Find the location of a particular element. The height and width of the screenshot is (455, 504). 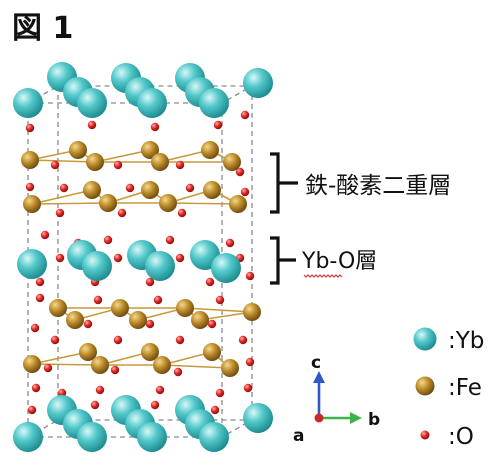

figure-title: 図 1 is located at coordinates (42, 28).